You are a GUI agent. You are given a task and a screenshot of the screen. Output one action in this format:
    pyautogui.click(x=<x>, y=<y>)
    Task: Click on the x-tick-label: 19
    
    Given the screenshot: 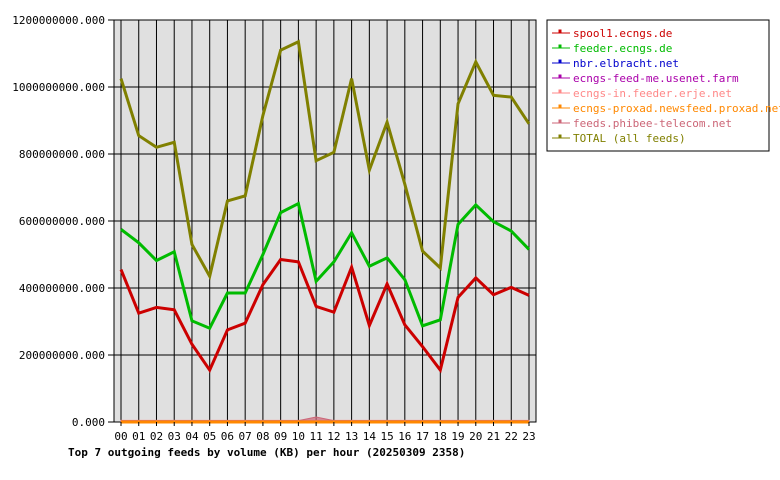 What is the action you would take?
    pyautogui.click(x=457, y=436)
    